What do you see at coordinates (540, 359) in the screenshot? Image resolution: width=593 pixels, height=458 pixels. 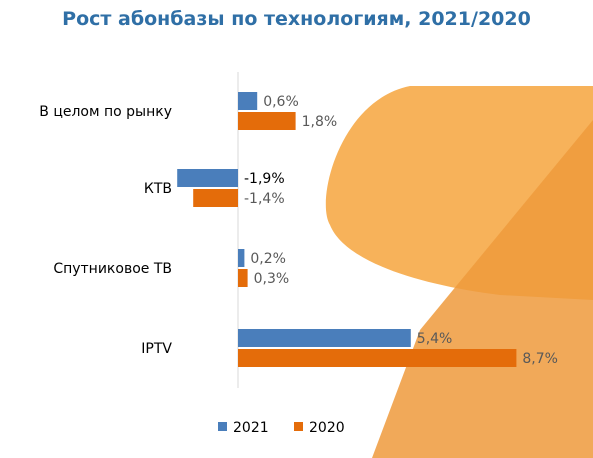 I see `data-label-2020: 8,7%` at bounding box center [540, 359].